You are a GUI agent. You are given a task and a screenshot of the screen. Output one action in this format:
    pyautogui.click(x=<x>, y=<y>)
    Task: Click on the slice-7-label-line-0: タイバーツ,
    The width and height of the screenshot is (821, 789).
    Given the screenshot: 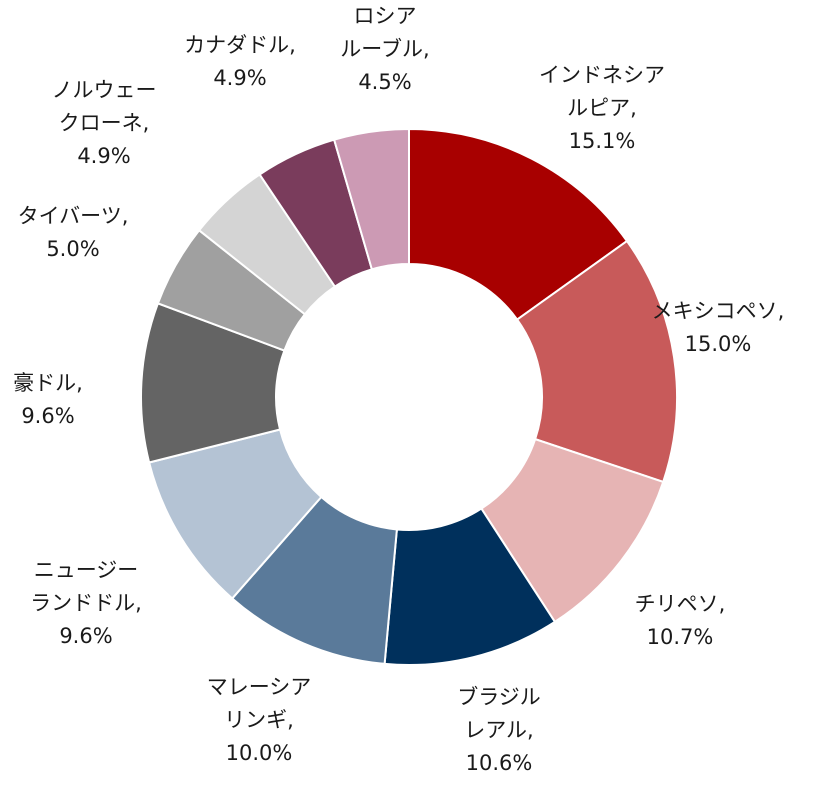 What is the action you would take?
    pyautogui.click(x=73, y=216)
    